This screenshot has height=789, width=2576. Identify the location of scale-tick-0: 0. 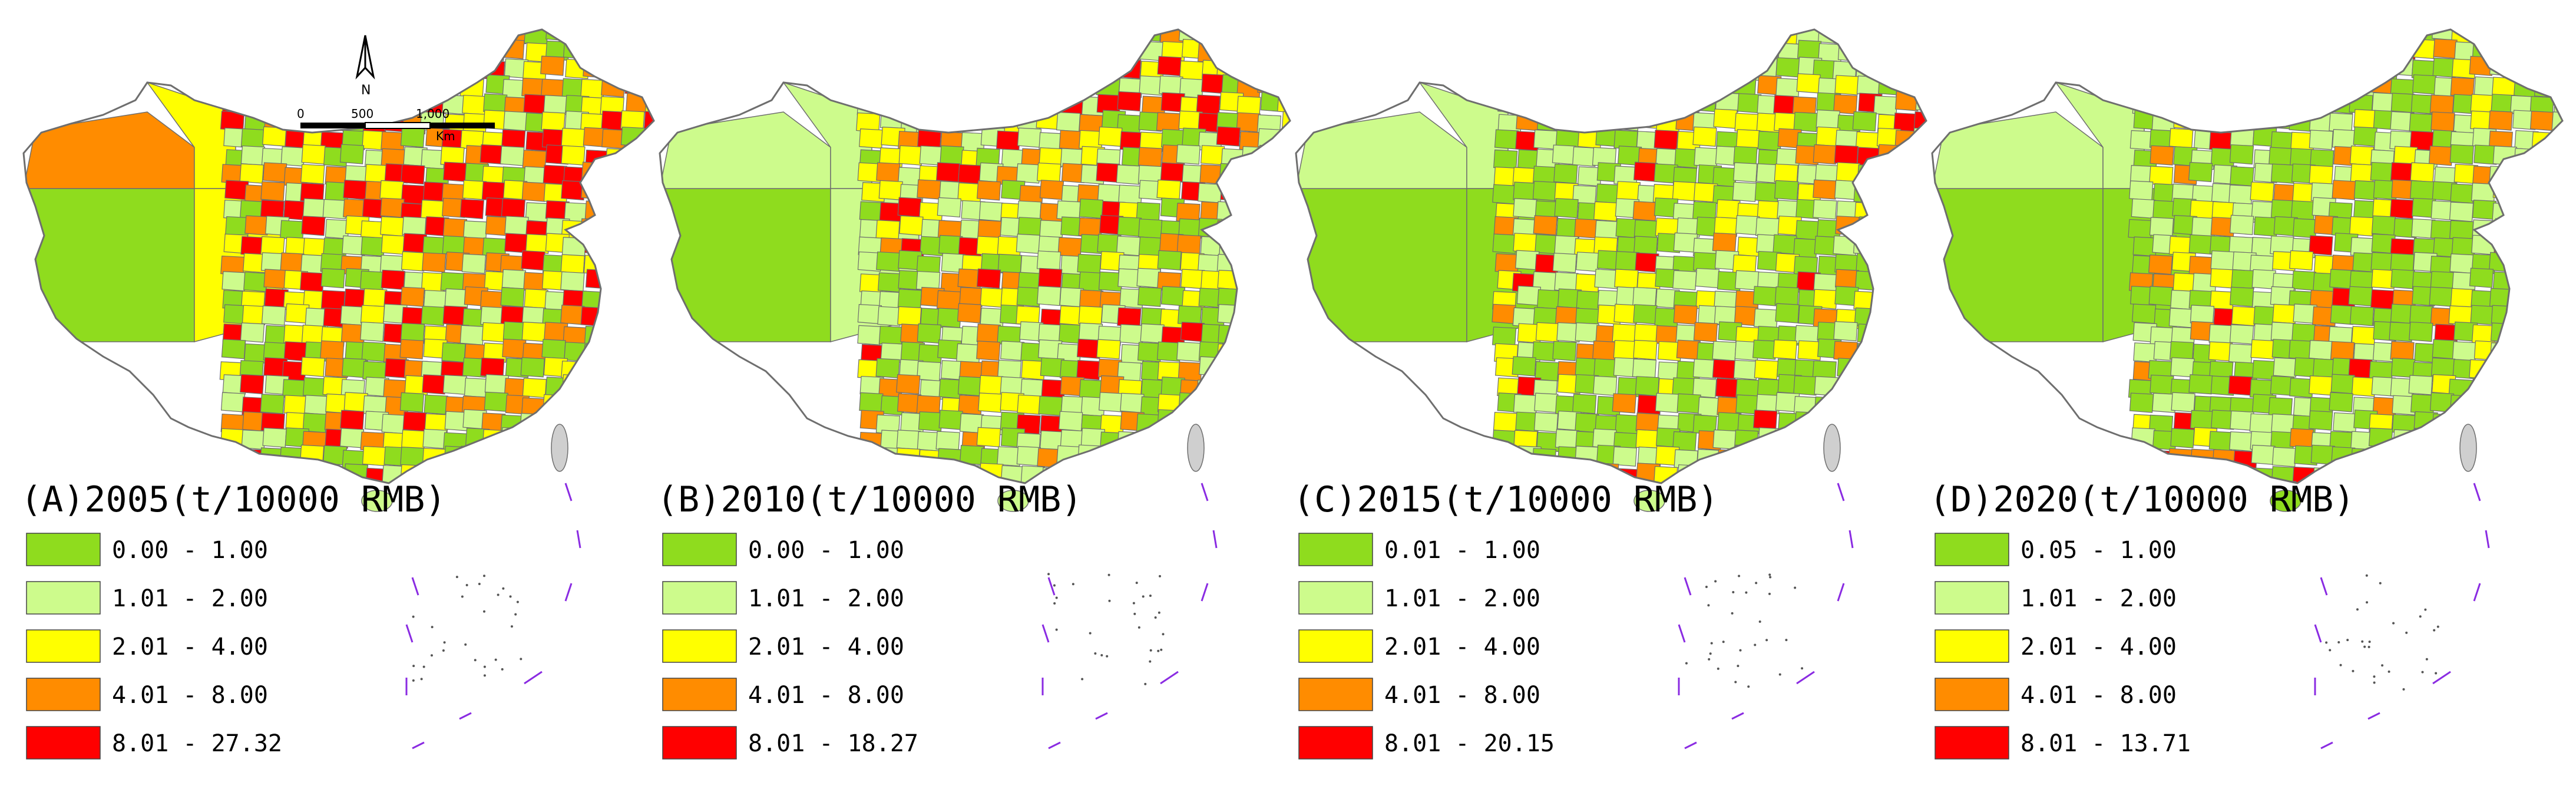
(301, 114).